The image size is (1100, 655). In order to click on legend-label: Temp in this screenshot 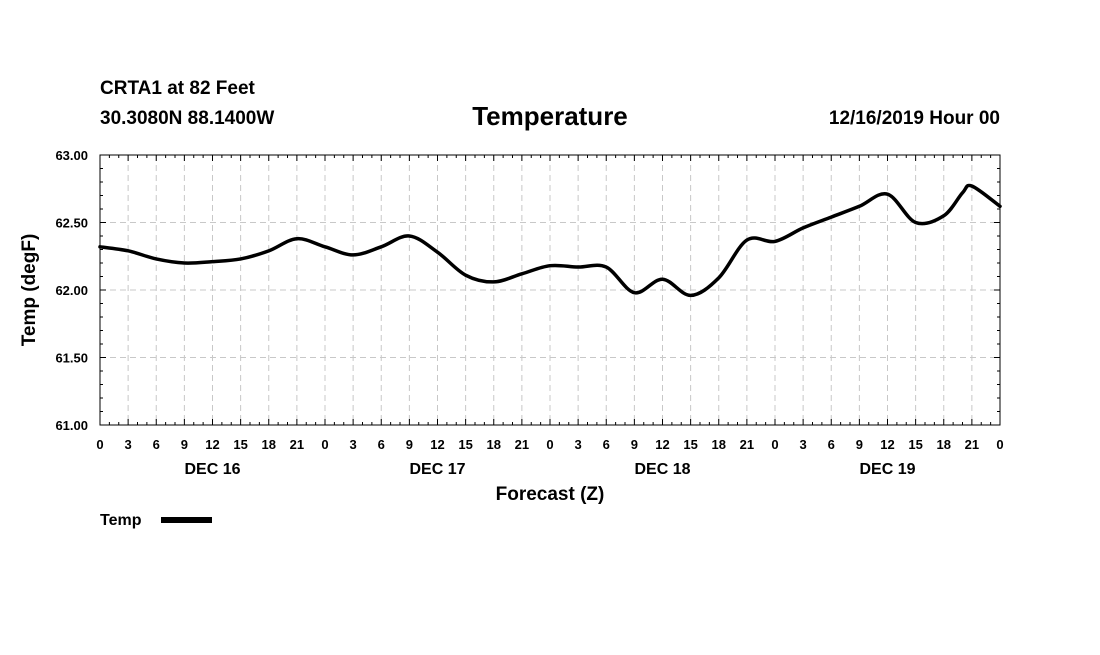, I will do `click(121, 520)`.